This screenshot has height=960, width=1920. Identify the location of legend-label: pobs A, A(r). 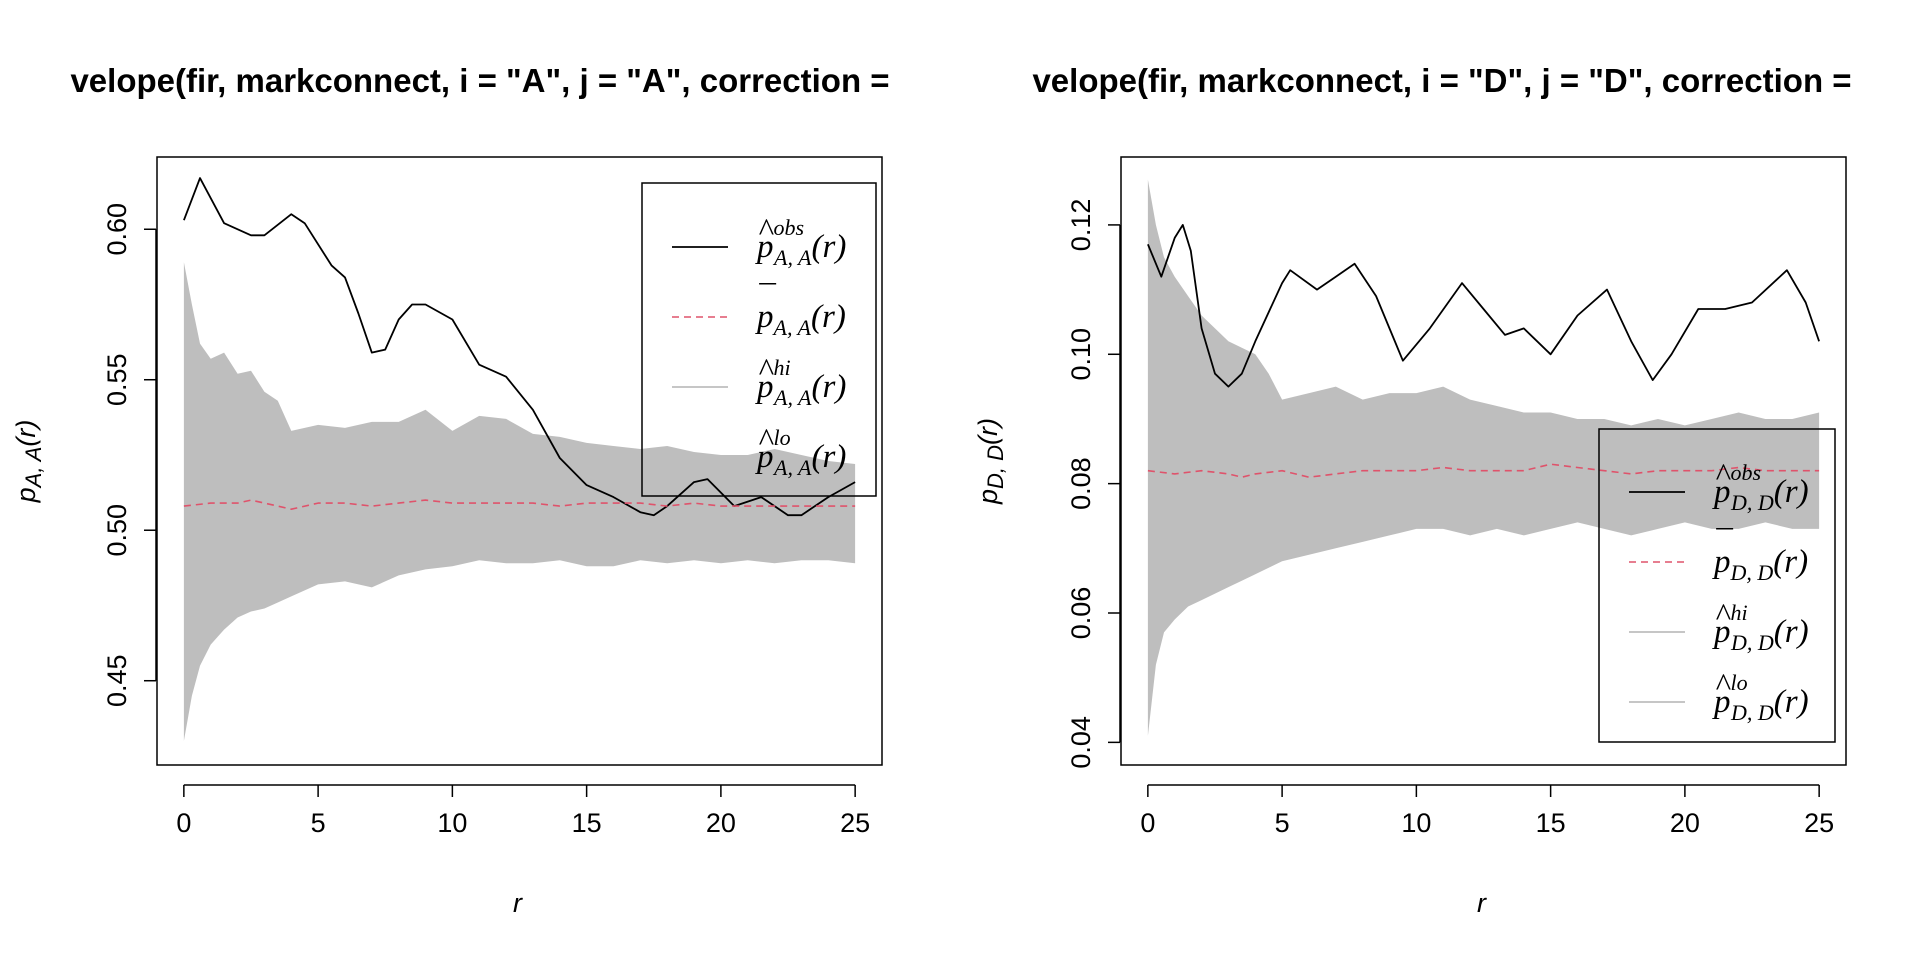
(800, 242).